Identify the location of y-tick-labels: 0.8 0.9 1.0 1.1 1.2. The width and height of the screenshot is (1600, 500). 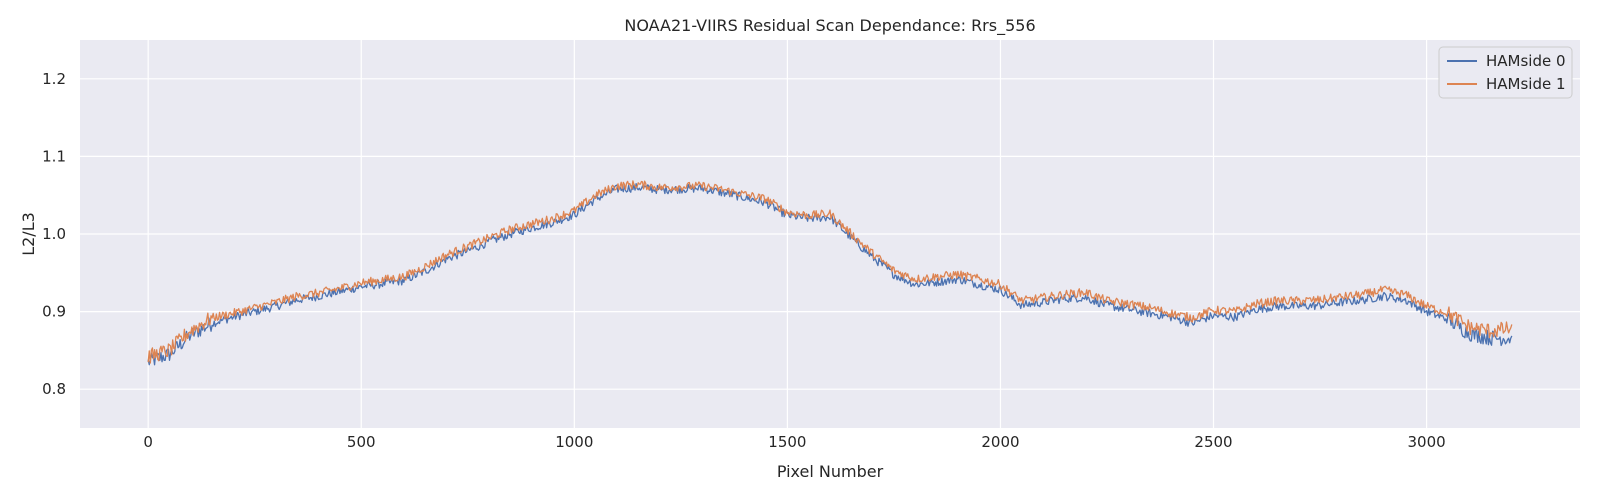
(54, 234).